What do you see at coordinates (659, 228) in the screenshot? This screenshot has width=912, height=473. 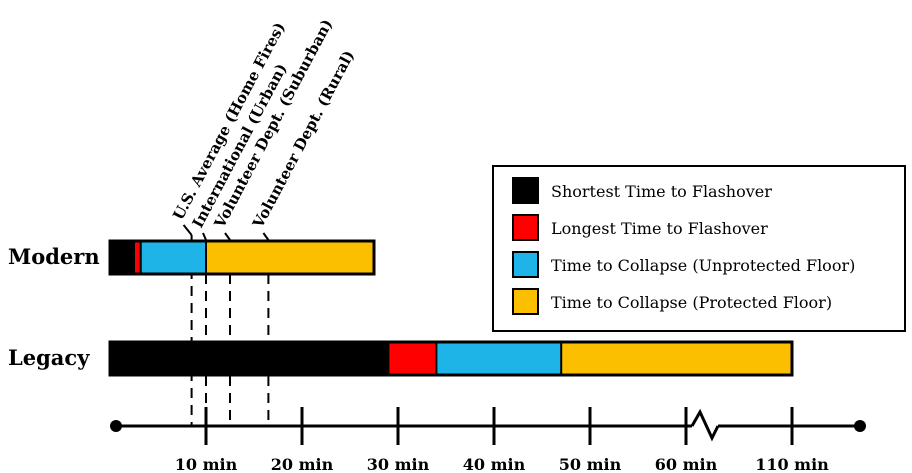 I see `legend-label-1: Longest Time to Flashover` at bounding box center [659, 228].